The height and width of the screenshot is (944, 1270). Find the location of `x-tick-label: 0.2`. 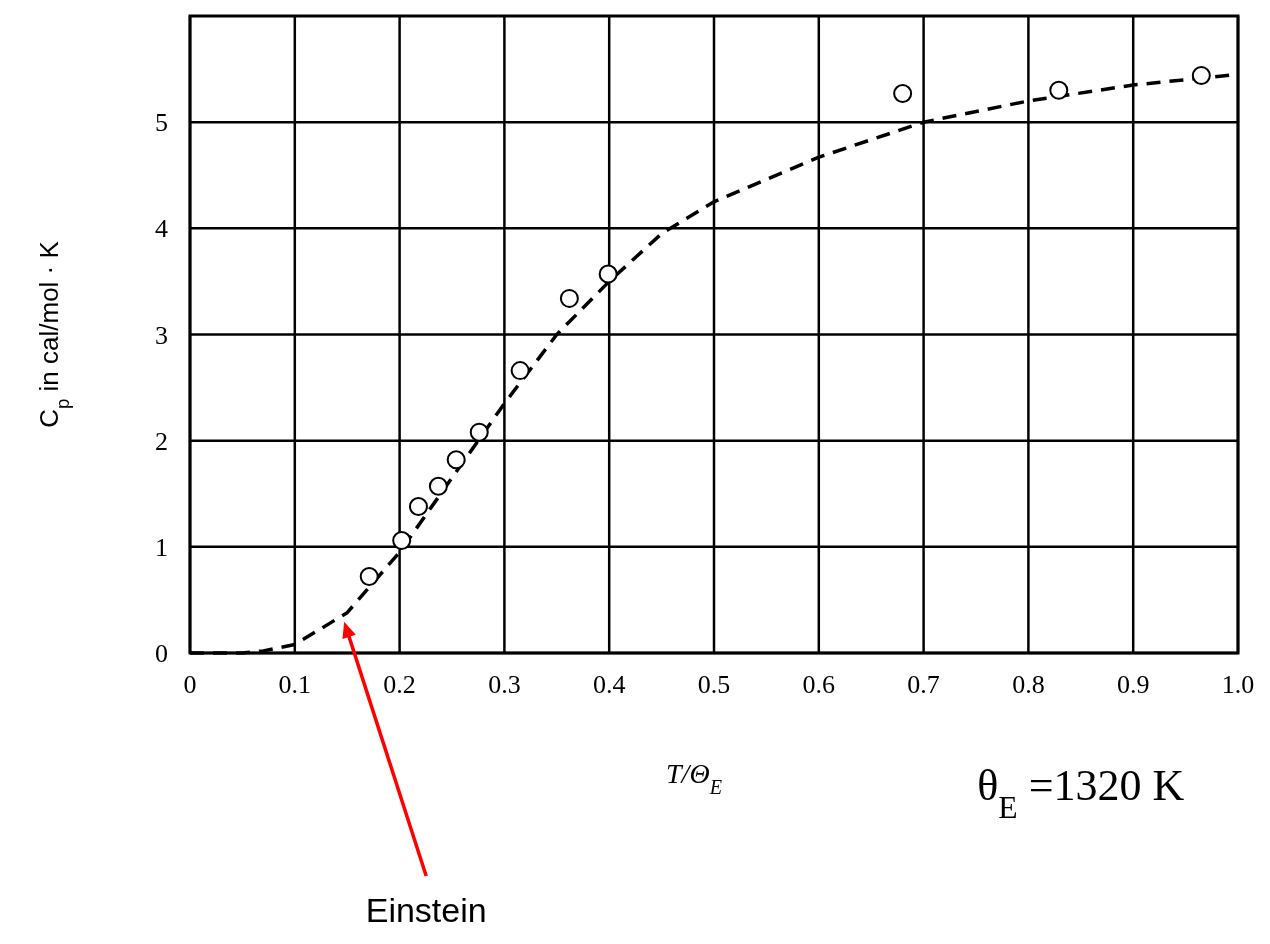

x-tick-label: 0.2 is located at coordinates (399, 684).